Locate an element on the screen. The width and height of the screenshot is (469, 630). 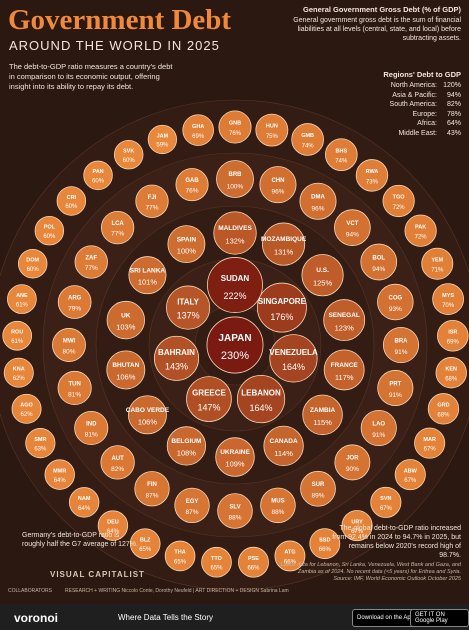
value-label: 88% is located at coordinates (234, 518).